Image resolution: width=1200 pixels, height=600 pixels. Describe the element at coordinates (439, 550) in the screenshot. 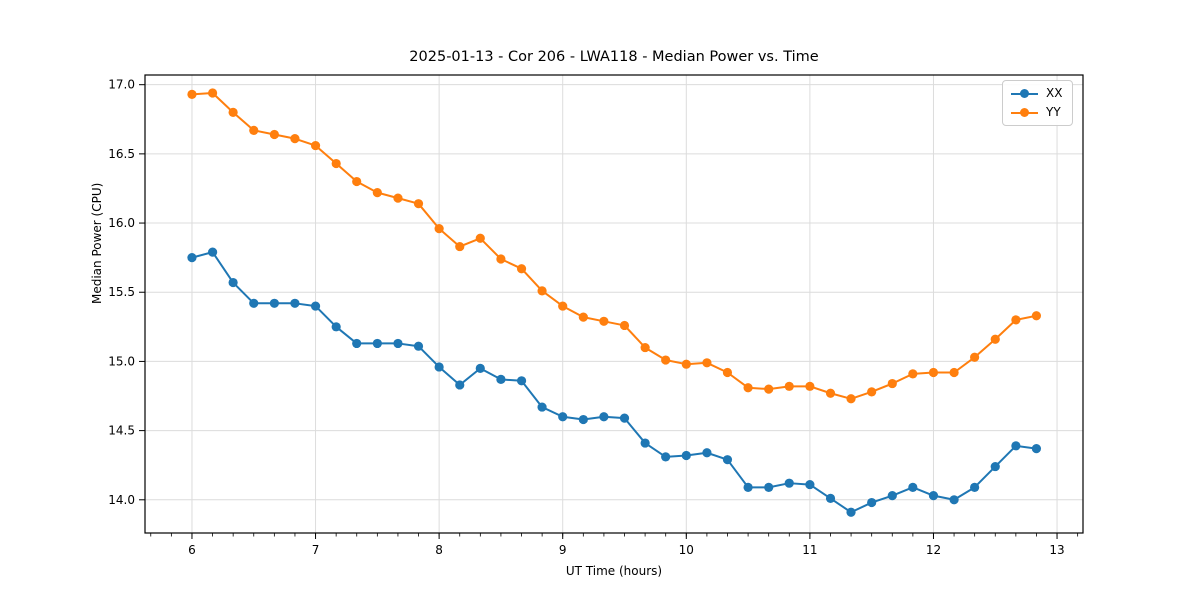

I see `x-tick-label: 8` at that location.